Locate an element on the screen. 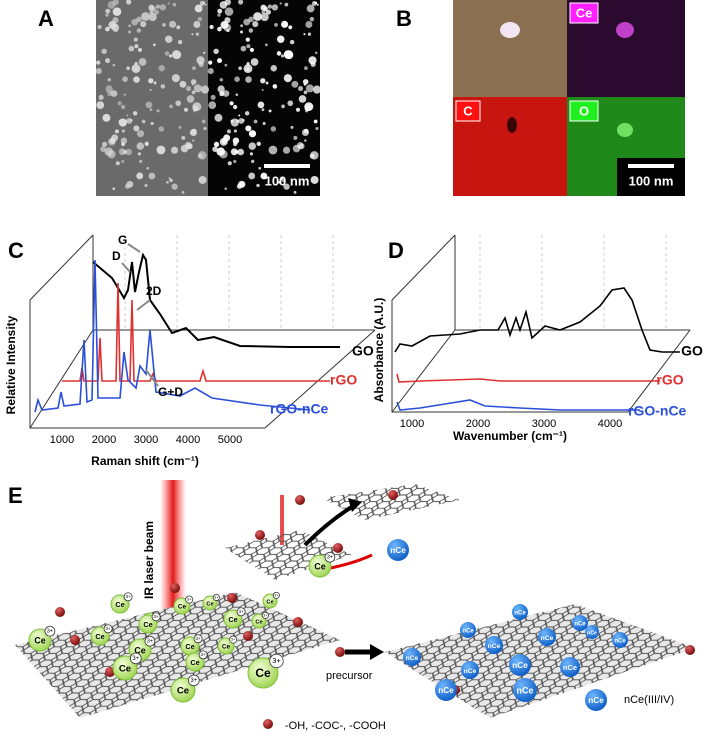  legend-marker is located at coordinates (268, 724).